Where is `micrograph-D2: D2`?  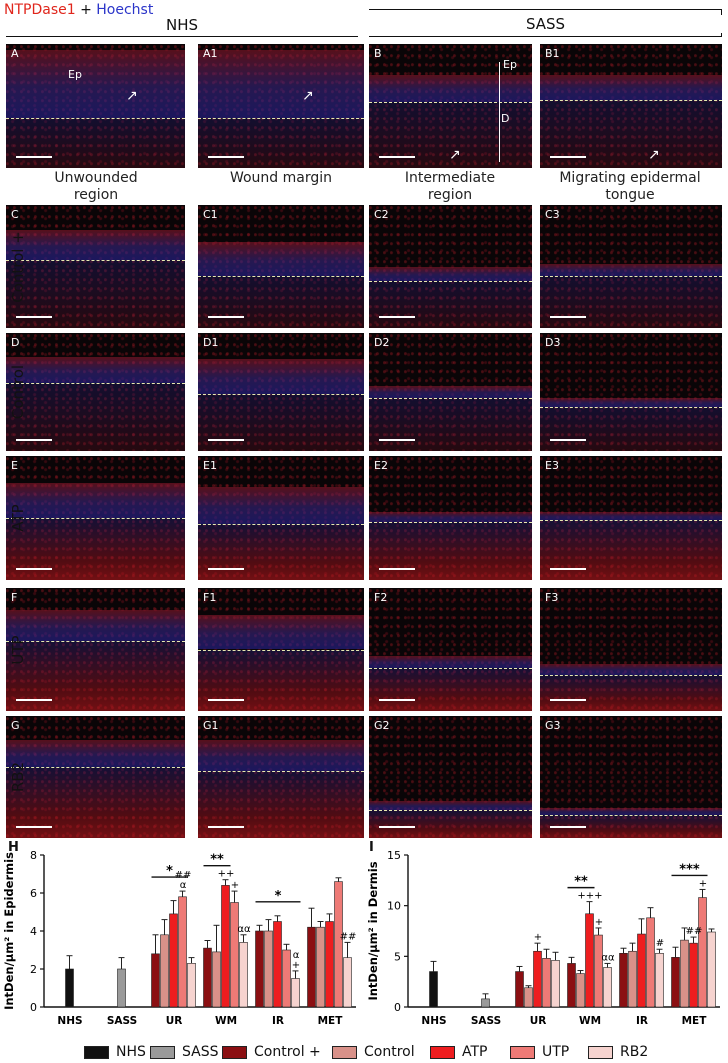 micrograph-D2: D2 is located at coordinates (450, 392).